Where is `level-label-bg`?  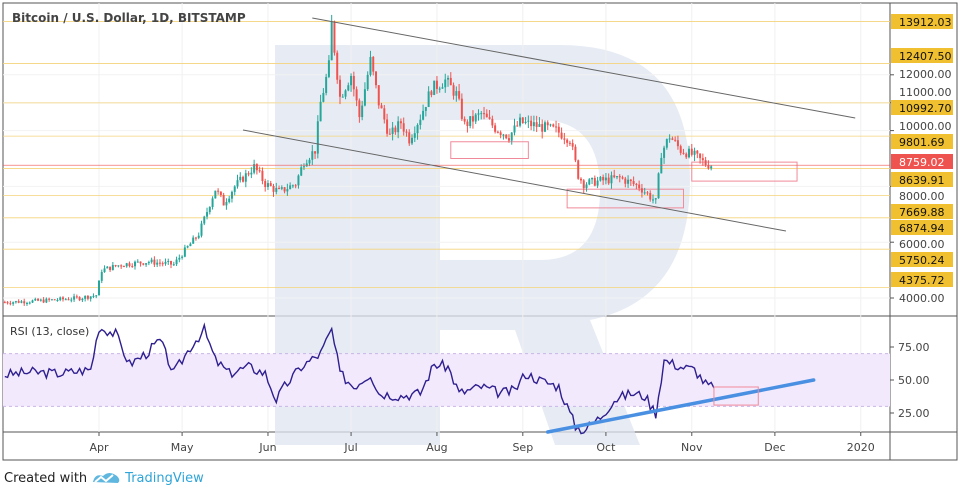
level-label-bg is located at coordinates (922, 211).